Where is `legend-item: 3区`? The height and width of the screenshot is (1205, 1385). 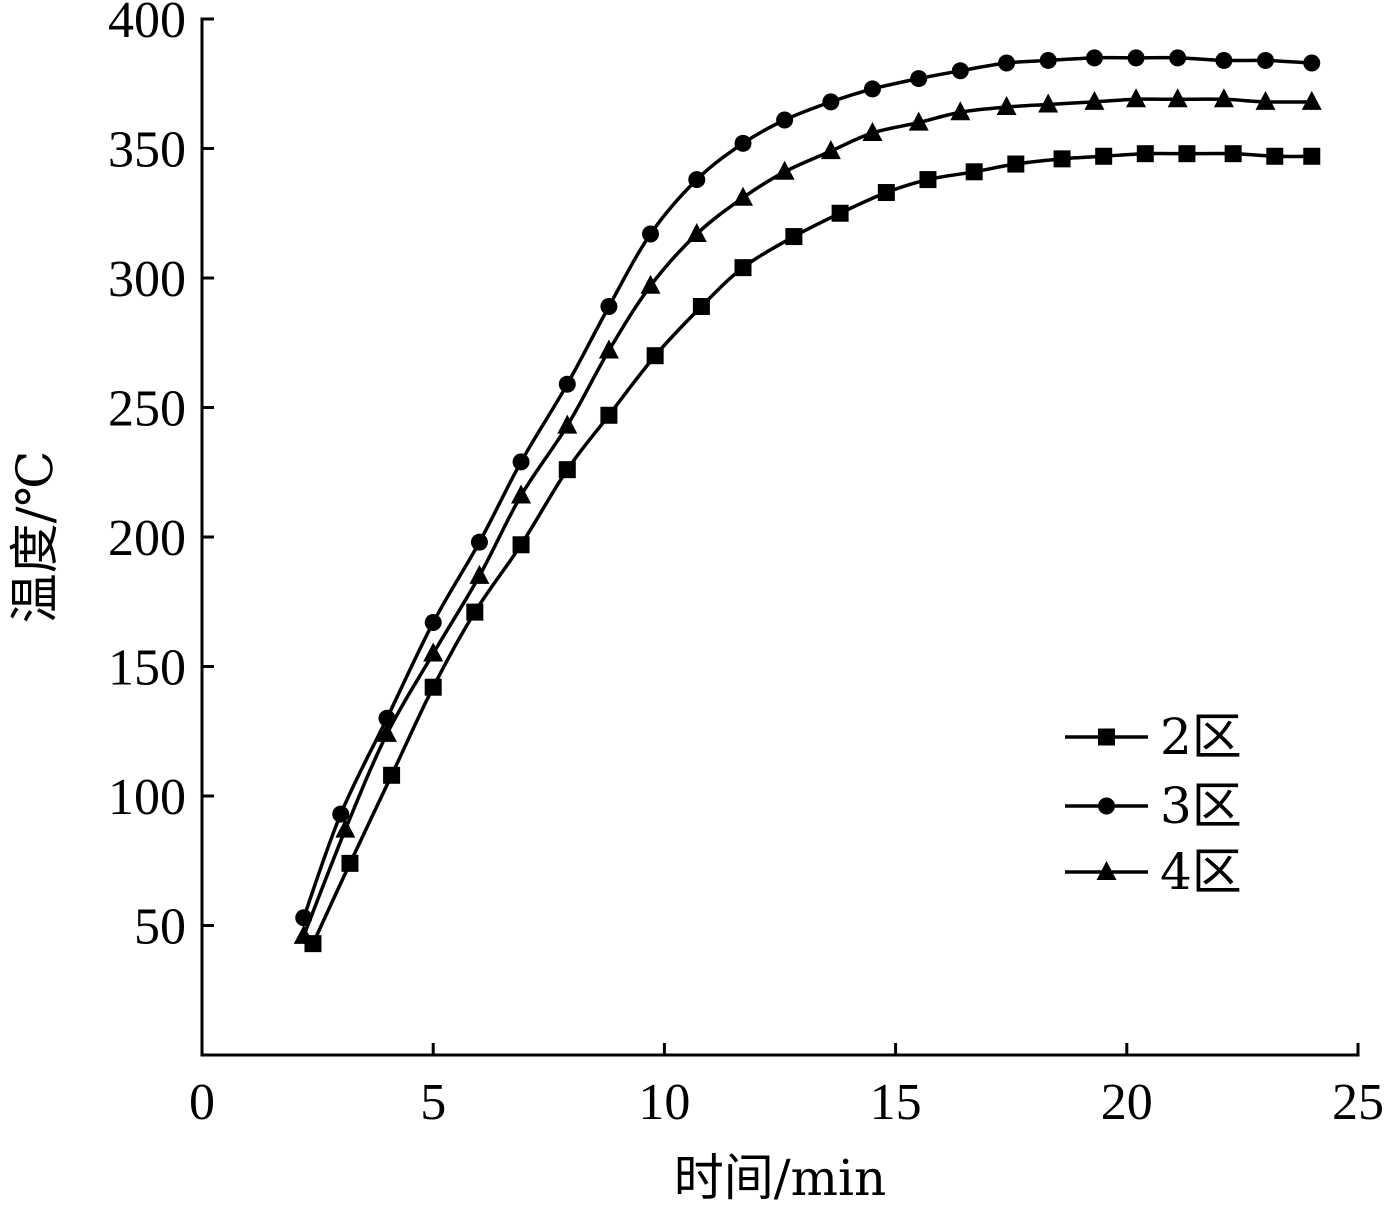
legend-item: 3区 is located at coordinates (1153, 806).